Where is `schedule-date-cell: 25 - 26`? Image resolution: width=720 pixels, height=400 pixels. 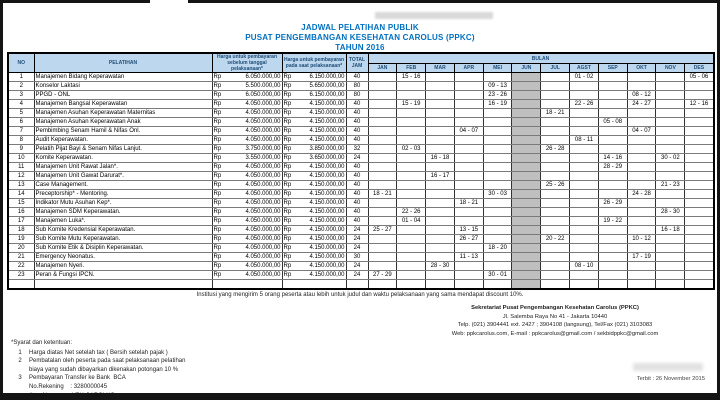 schedule-date-cell: 25 - 26 is located at coordinates (555, 185).